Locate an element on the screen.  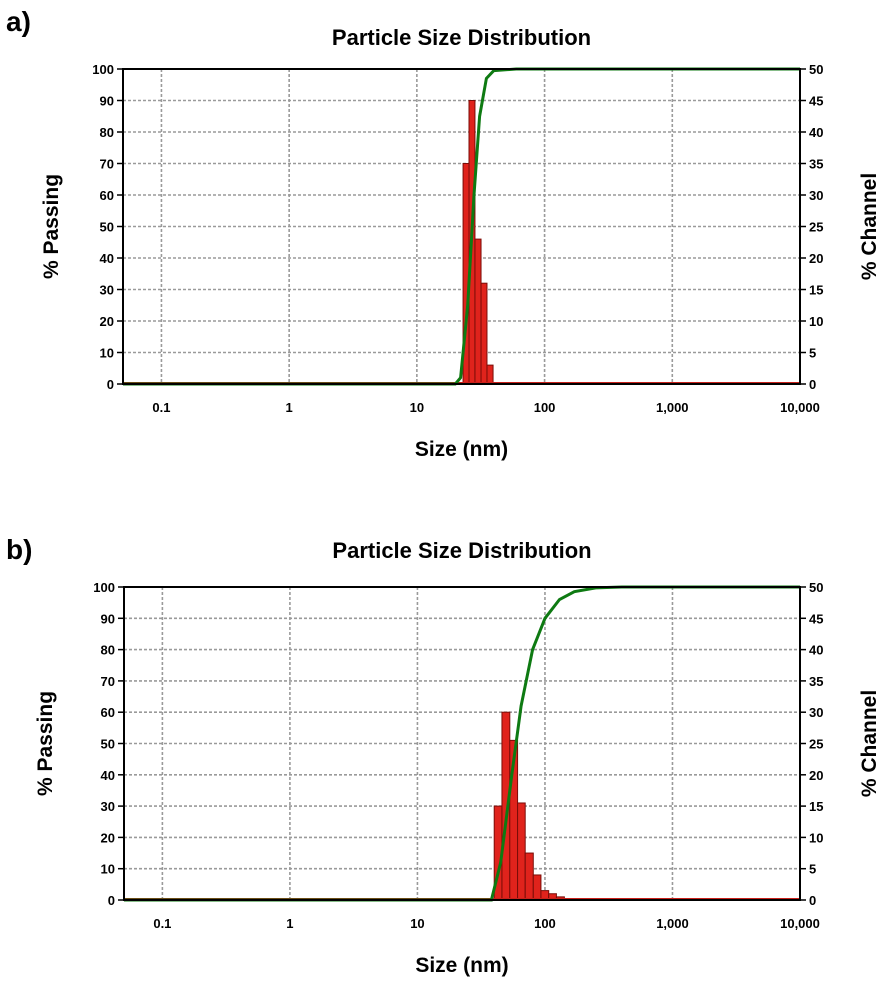
panel-label: a) is located at coordinates (18, 21).